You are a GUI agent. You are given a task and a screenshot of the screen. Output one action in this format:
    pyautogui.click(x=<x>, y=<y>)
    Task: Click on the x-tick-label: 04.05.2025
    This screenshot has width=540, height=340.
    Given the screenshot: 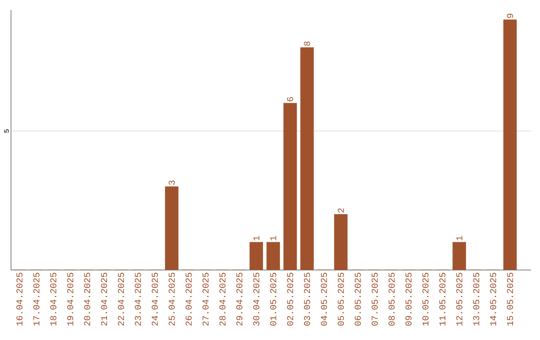 What is the action you would take?
    pyautogui.click(x=324, y=299)
    